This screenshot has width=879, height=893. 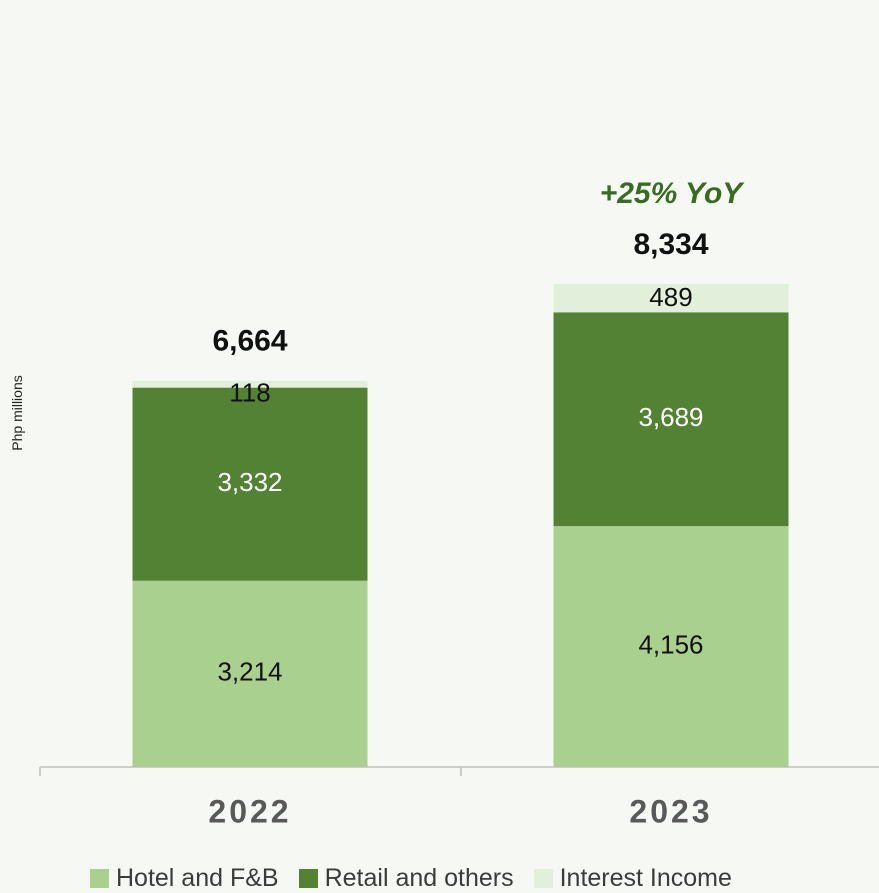 I want to click on bar-segment-interest-2023, so click(x=671, y=298).